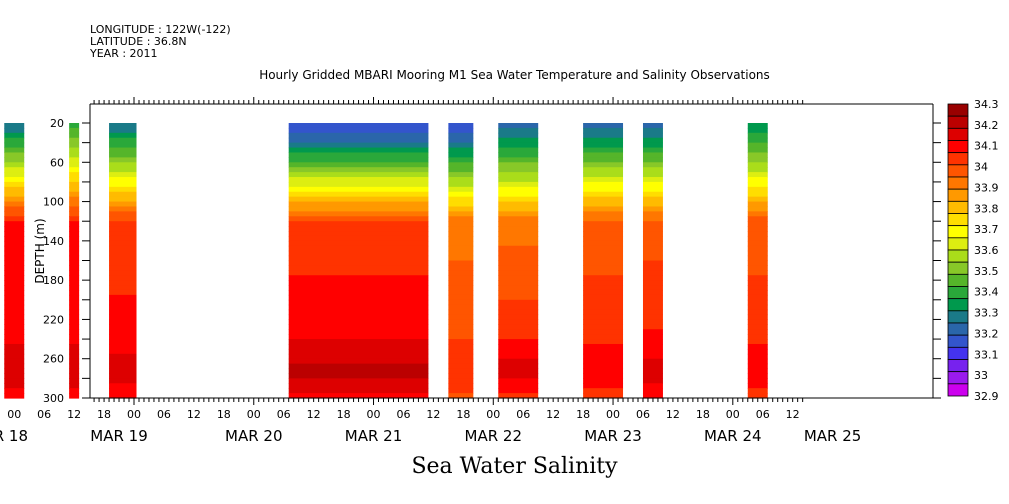 The height and width of the screenshot is (504, 1009). I want to click on year-label: YEAR : 2011, so click(124, 53).